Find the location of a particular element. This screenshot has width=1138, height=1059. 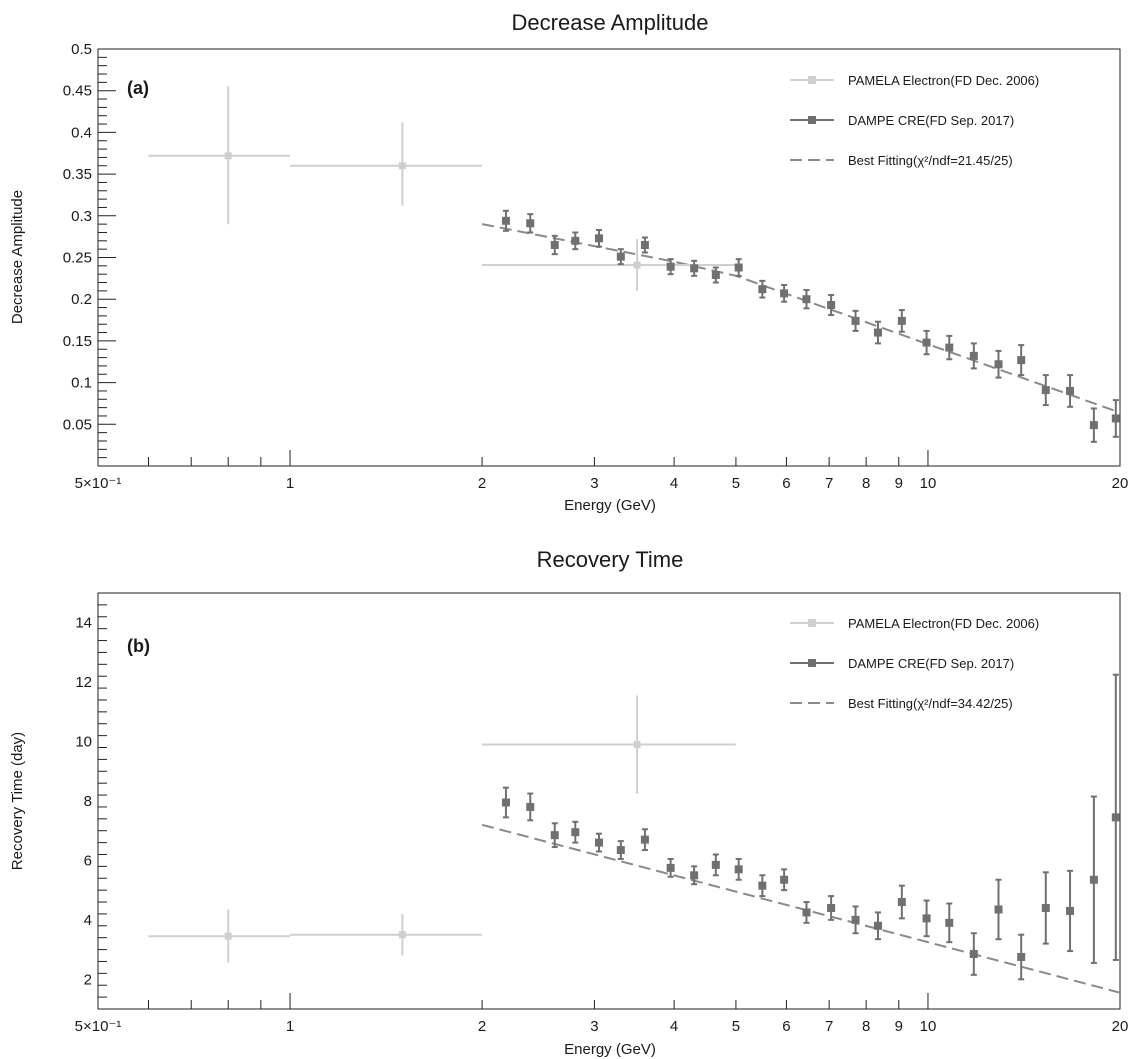

chart-title: Recovery Time is located at coordinates (610, 559).